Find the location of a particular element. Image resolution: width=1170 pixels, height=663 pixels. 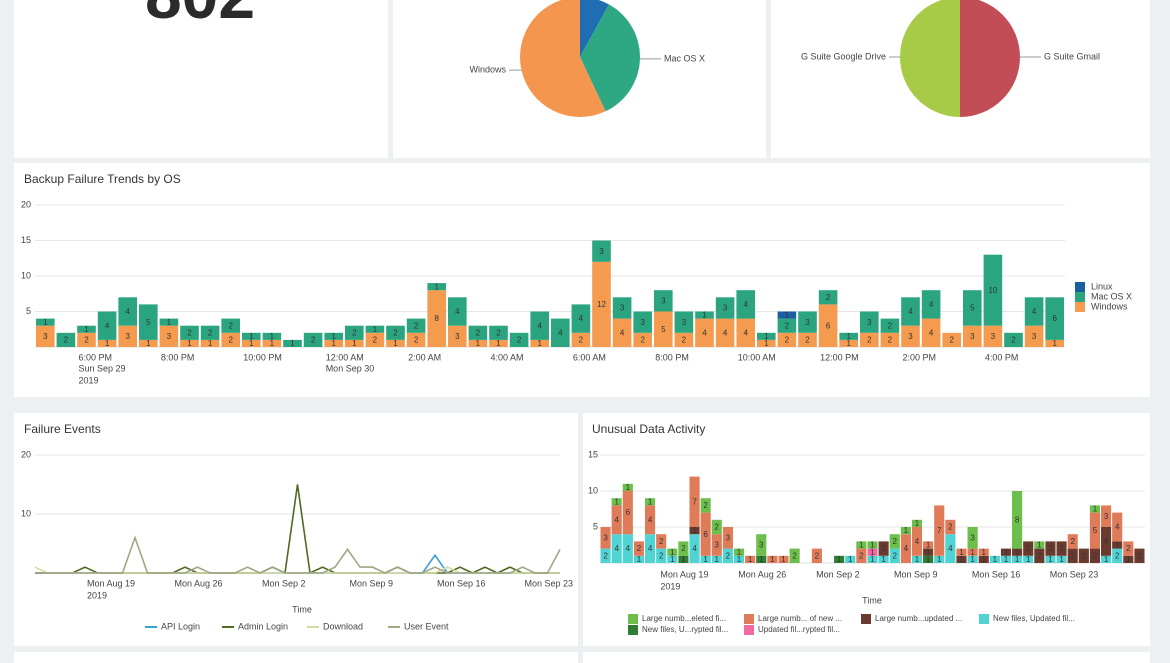

pie-label: G Suite Google Drive is located at coordinates (843, 56).